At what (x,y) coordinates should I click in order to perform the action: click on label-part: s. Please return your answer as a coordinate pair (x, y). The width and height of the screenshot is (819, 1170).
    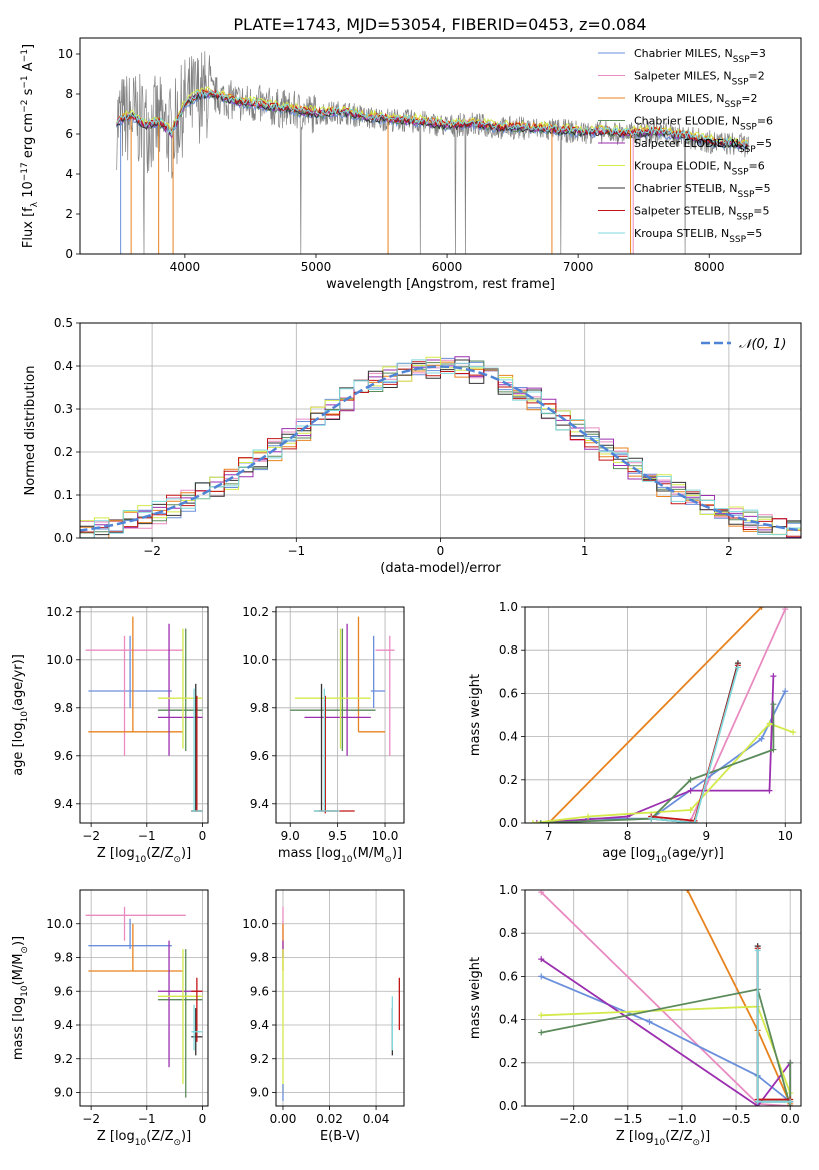
    Looking at the image, I should click on (28, 93).